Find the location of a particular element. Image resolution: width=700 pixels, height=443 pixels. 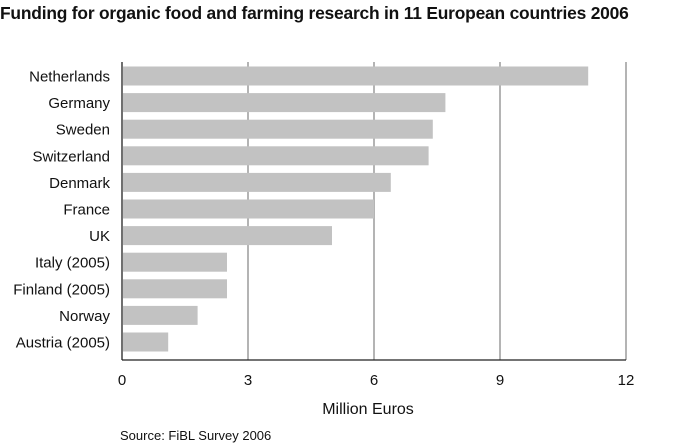

x-tick-label: 12 is located at coordinates (626, 380).